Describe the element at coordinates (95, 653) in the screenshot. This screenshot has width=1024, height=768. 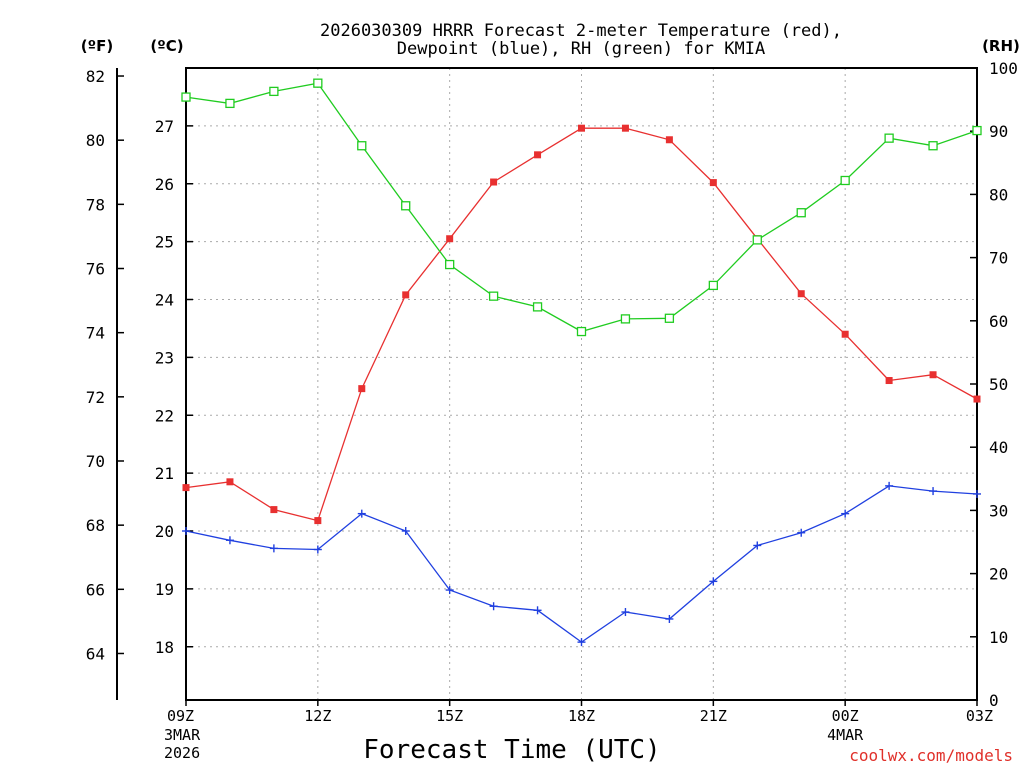
I see `fahrenheit-tick-label: 64` at that location.